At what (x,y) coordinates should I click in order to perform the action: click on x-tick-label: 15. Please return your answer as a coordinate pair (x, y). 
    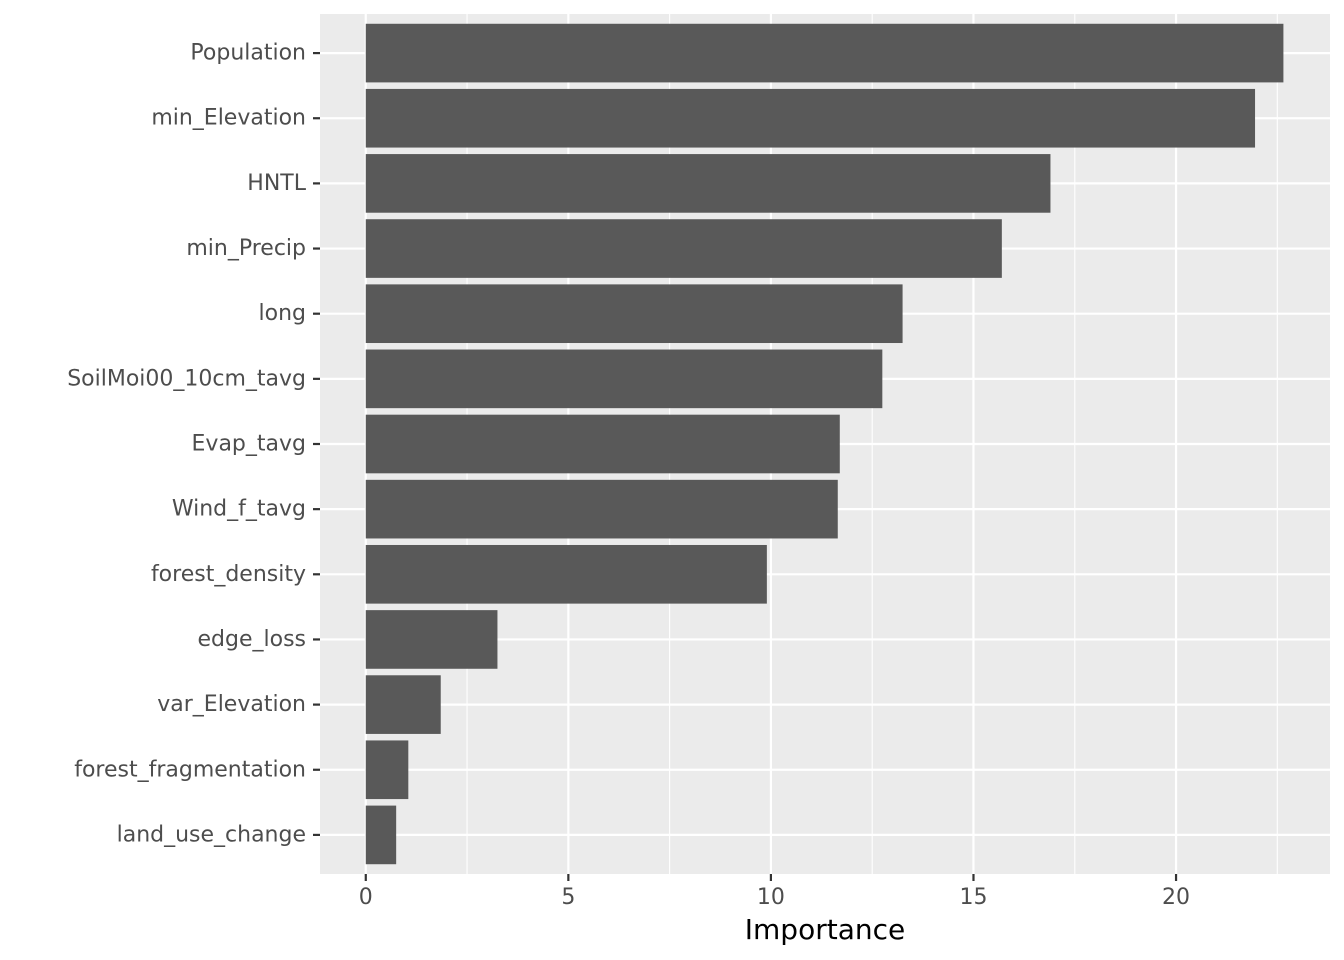
    Looking at the image, I should click on (973, 897).